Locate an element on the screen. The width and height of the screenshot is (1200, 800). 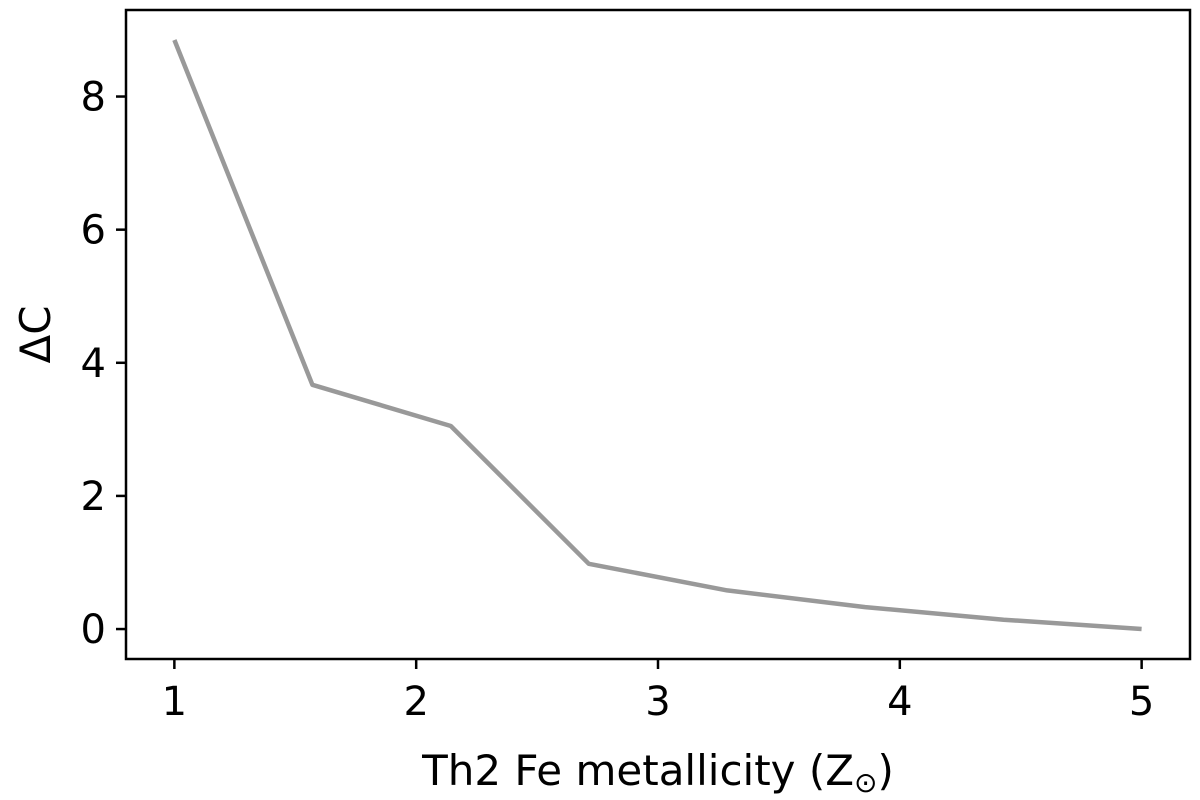
x-axis-label: Th2 Fe metallicity (Z⊙) is located at coordinates (657, 772).